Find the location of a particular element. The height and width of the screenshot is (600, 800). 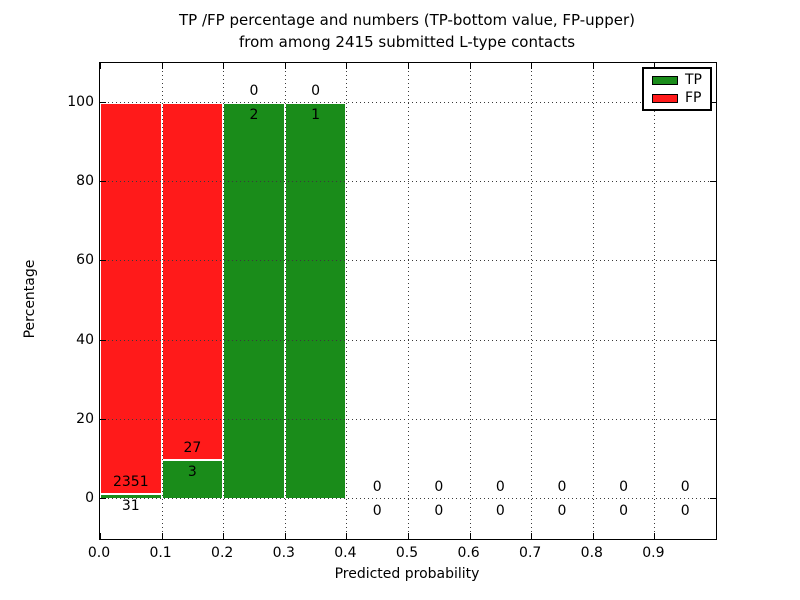

fp-count-label: 27 is located at coordinates (192, 447).